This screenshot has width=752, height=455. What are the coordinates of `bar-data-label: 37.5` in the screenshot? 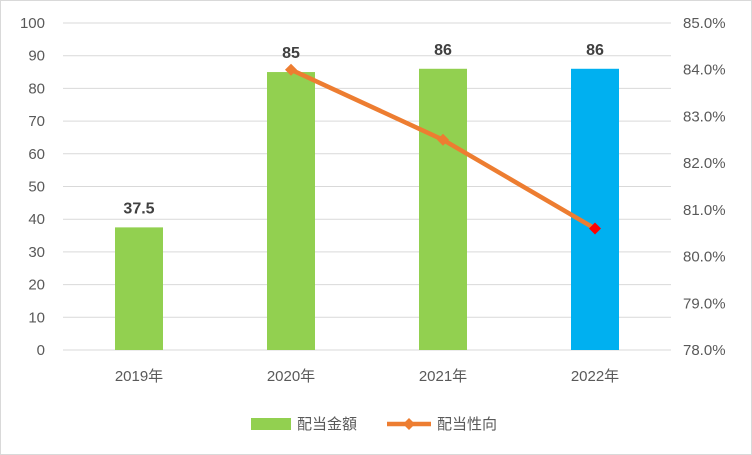 It's located at (138, 208).